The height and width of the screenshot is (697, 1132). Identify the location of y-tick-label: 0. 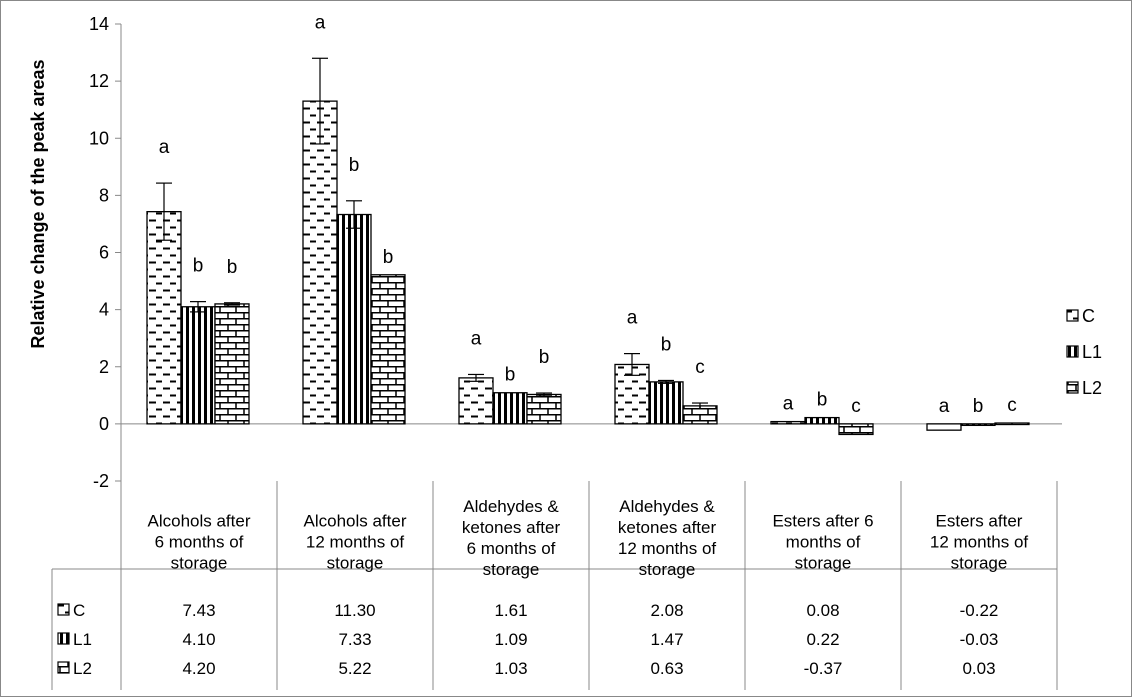
(104, 424).